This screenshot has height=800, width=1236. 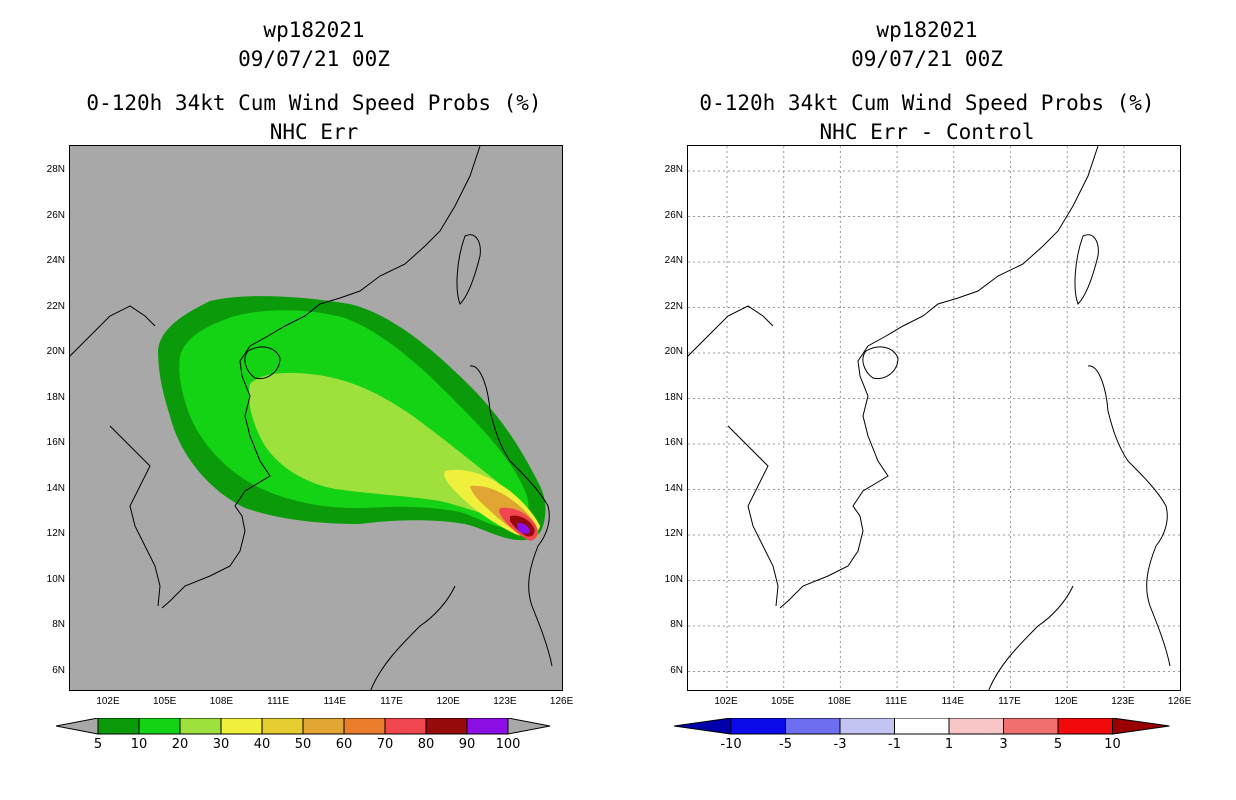 I want to click on right-colorbar-label: -3, so click(x=840, y=744).